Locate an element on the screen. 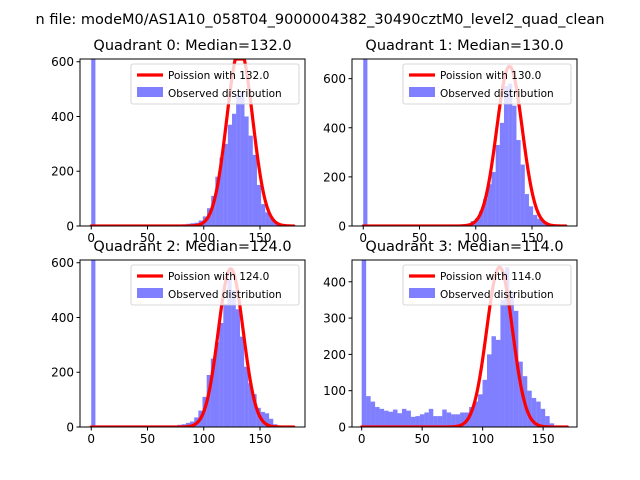  subplot-title: Quadrant 2: Median=124.0 is located at coordinates (192, 247).